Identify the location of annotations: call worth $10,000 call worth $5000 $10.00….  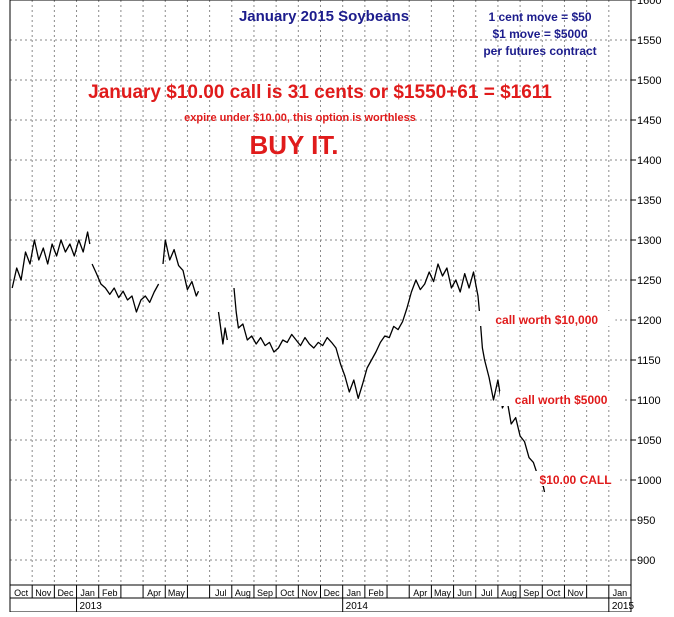
(550, 399).